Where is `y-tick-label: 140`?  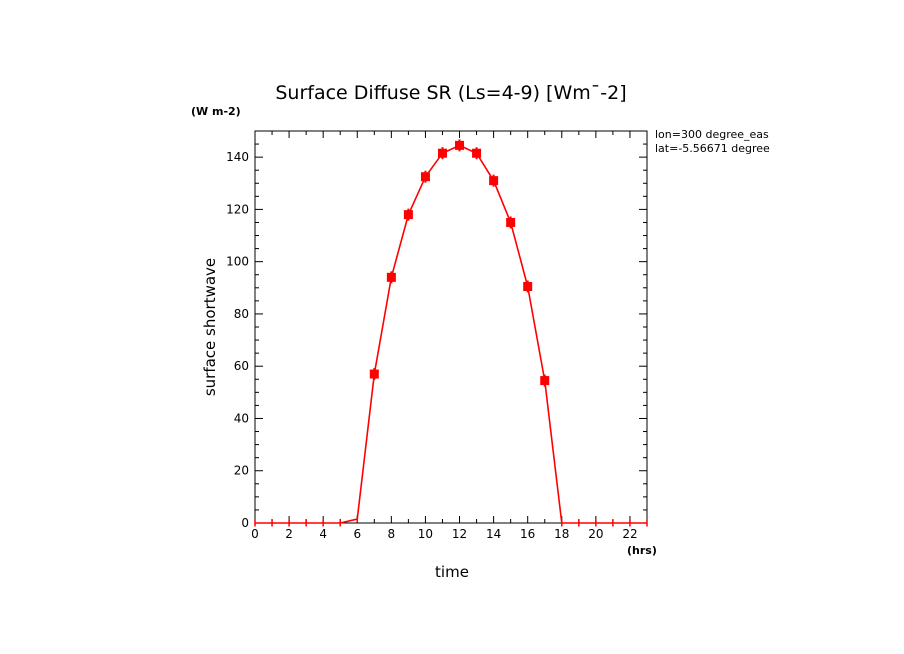 y-tick-label: 140 is located at coordinates (237, 157).